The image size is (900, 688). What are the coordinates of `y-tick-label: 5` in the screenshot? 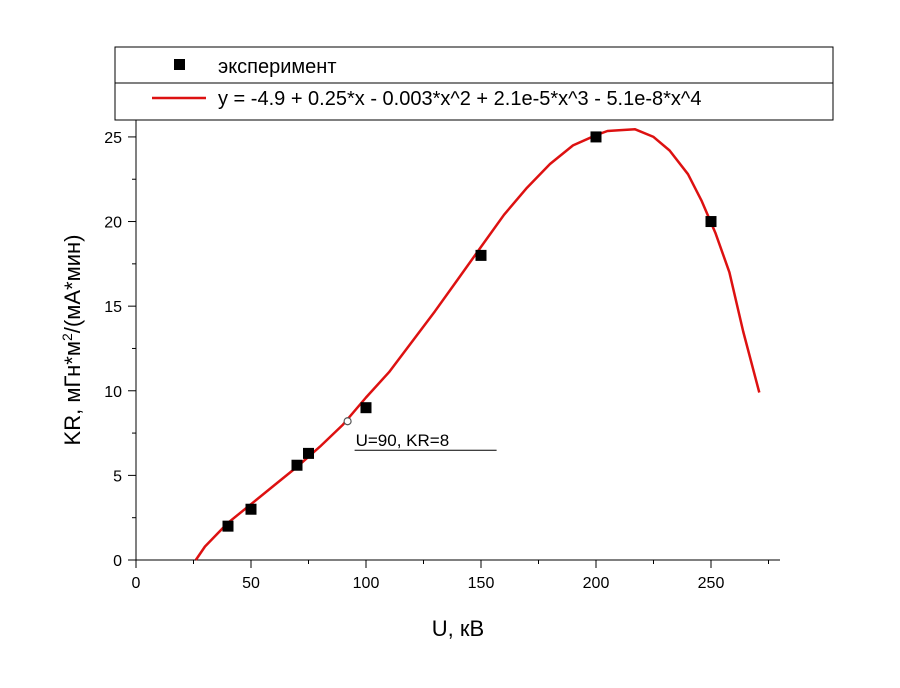 It's located at (117, 476).